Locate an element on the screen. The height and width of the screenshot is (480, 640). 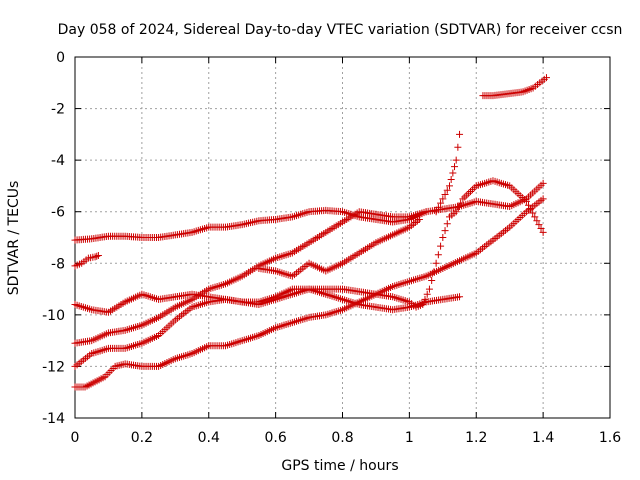
x-tick-label: 1.6 is located at coordinates (610, 438).